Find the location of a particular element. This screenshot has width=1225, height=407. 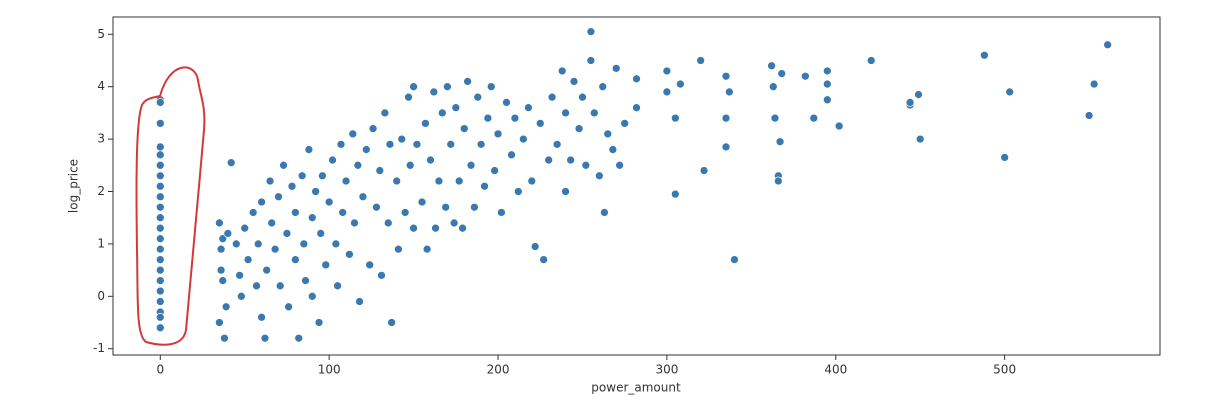

x-tick-label: 100 is located at coordinates (329, 370).